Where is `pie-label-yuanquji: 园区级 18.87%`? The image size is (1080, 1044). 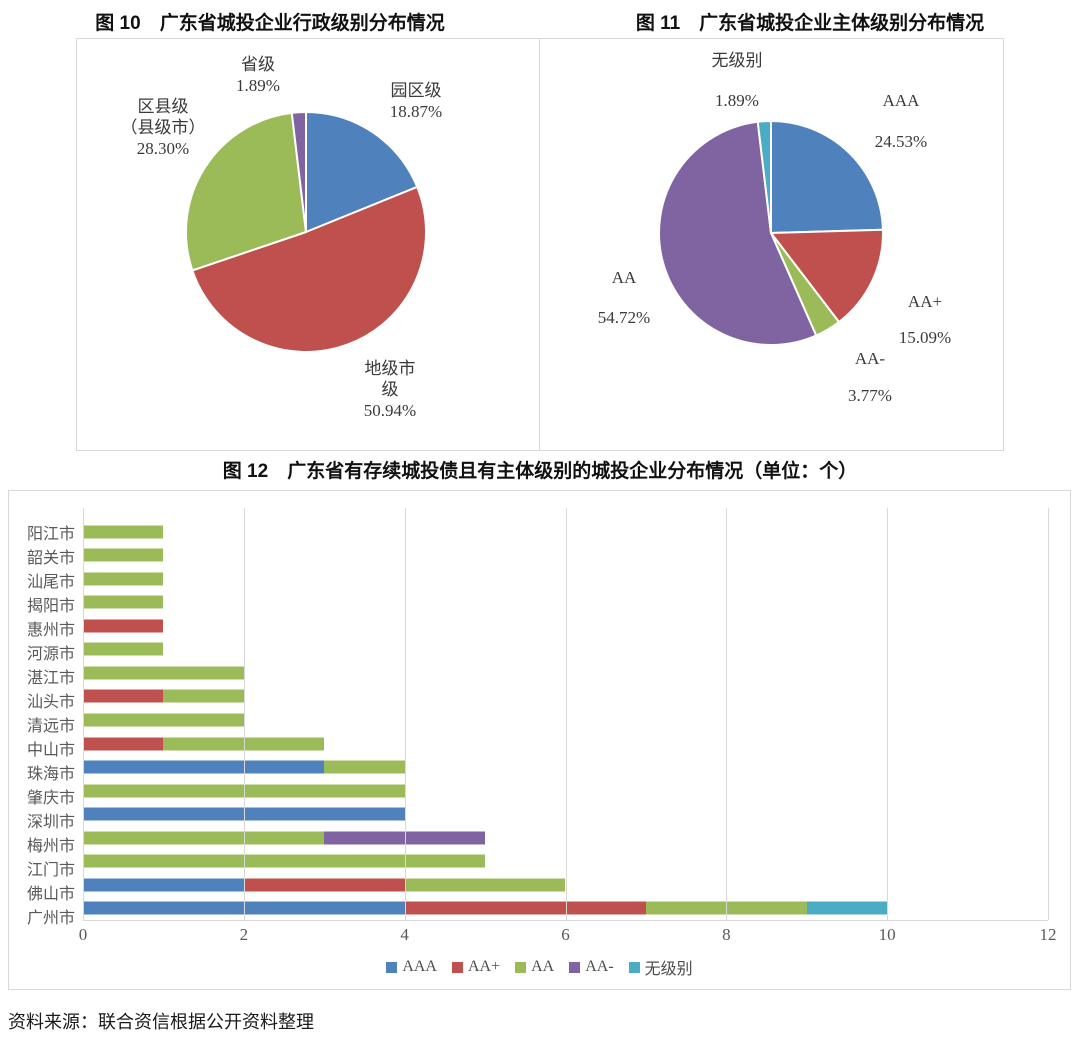 pie-label-yuanquji: 园区级 18.87% is located at coordinates (416, 101).